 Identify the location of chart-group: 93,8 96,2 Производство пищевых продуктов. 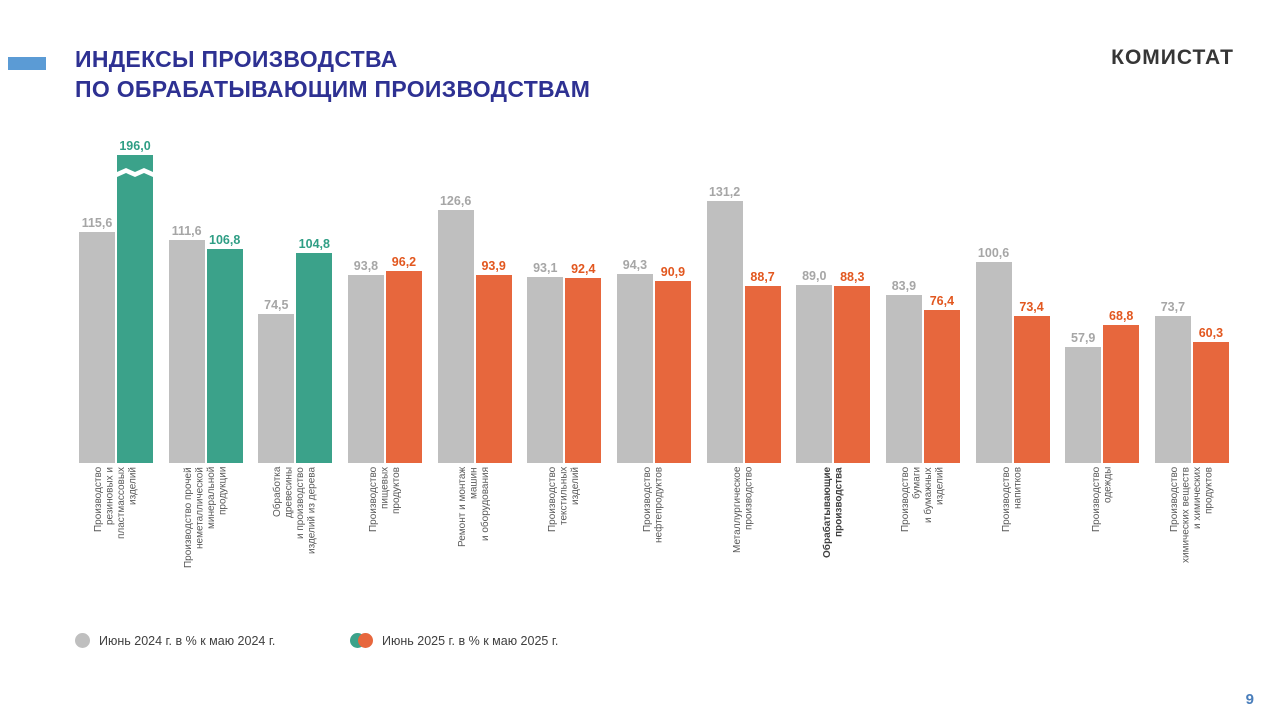
(385, 375).